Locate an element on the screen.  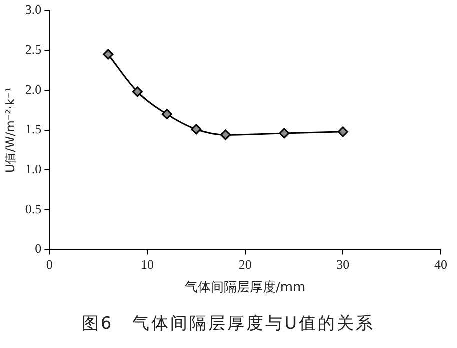
x-tick-label: 40 is located at coordinates (441, 264).